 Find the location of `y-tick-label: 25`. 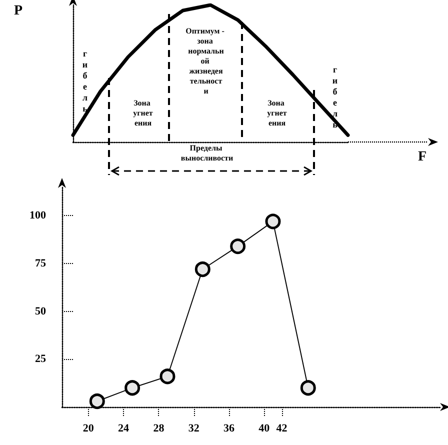

y-tick-label: 25 is located at coordinates (40, 359).